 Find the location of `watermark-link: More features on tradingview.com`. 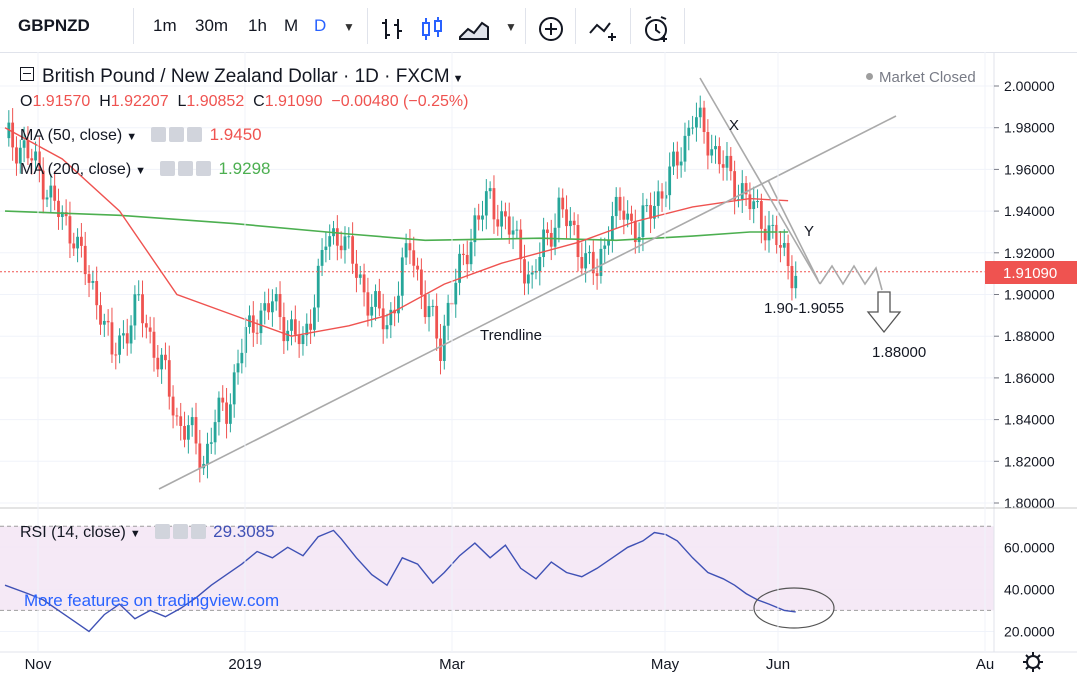

watermark-link: More features on tradingview.com is located at coordinates (152, 600).